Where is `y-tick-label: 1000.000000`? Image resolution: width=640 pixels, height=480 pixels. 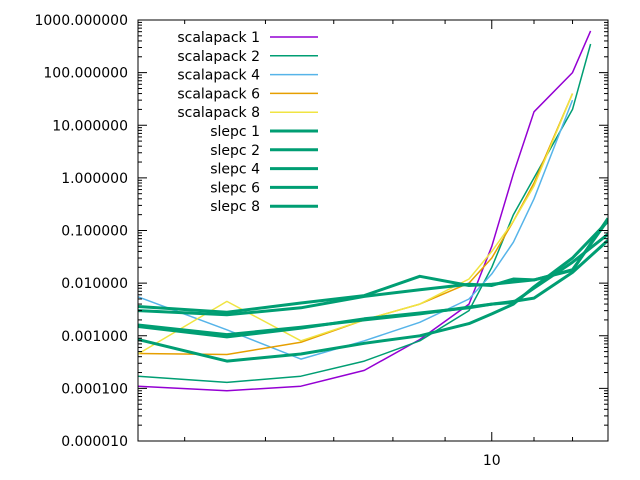 y-tick-label: 1000.000000 is located at coordinates (81, 21).